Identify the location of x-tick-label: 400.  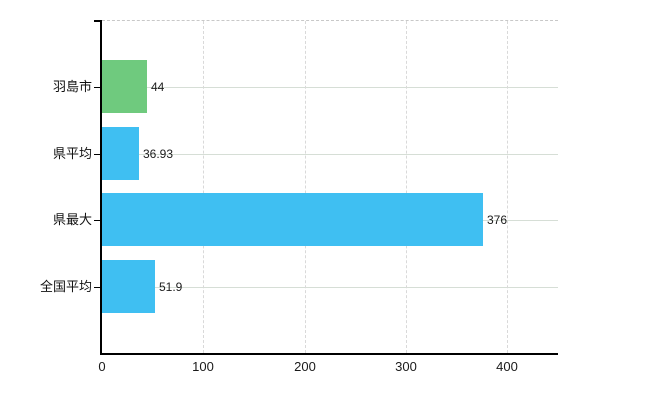
(507, 366).